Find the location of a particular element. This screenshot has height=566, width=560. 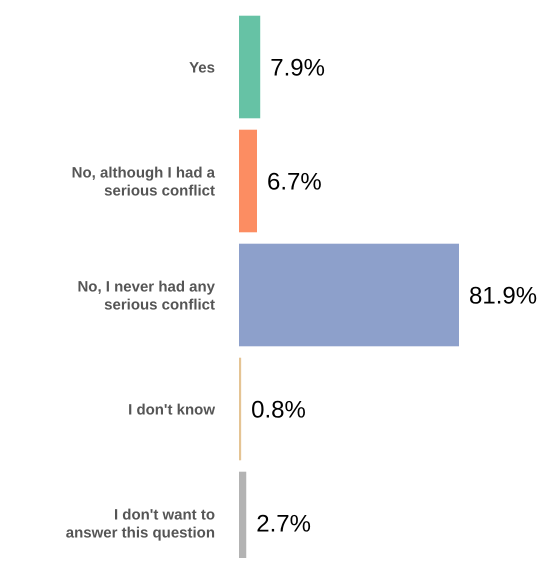

y-tick-label: No, I never had any serious conflict is located at coordinates (146, 296).